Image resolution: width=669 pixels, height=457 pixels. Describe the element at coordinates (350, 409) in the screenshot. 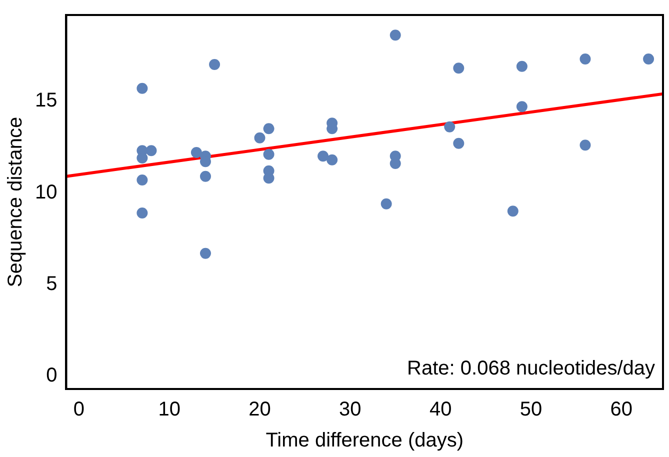

I see `x-tick-label: 30` at that location.